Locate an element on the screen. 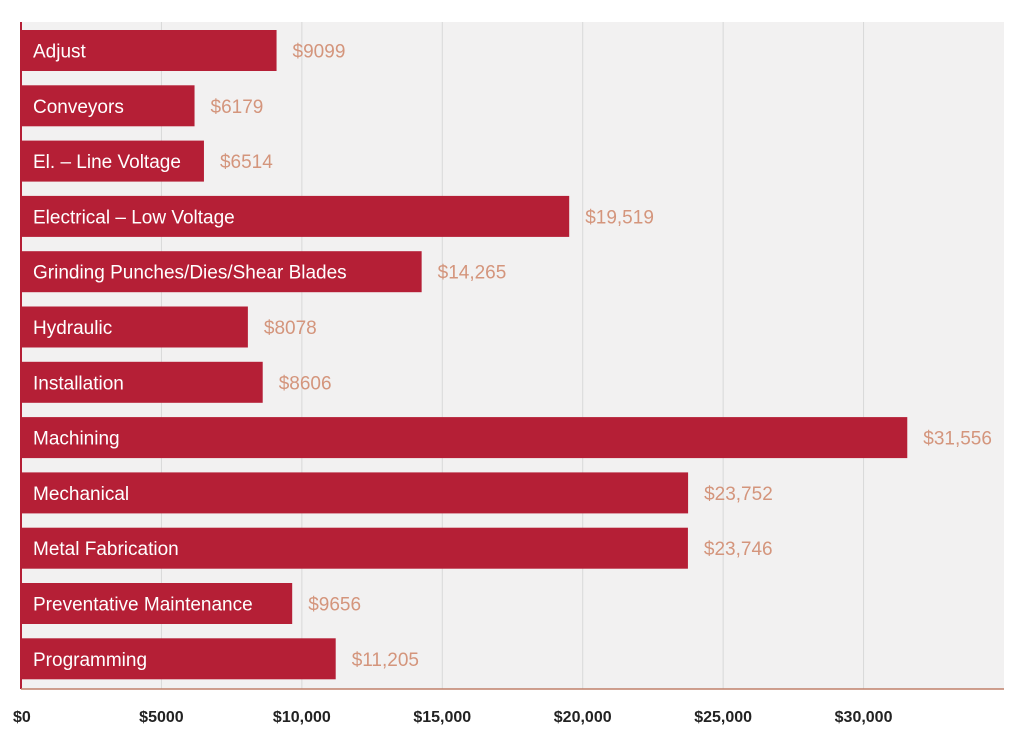 The height and width of the screenshot is (741, 1024). category-label: Installation is located at coordinates (78, 383).